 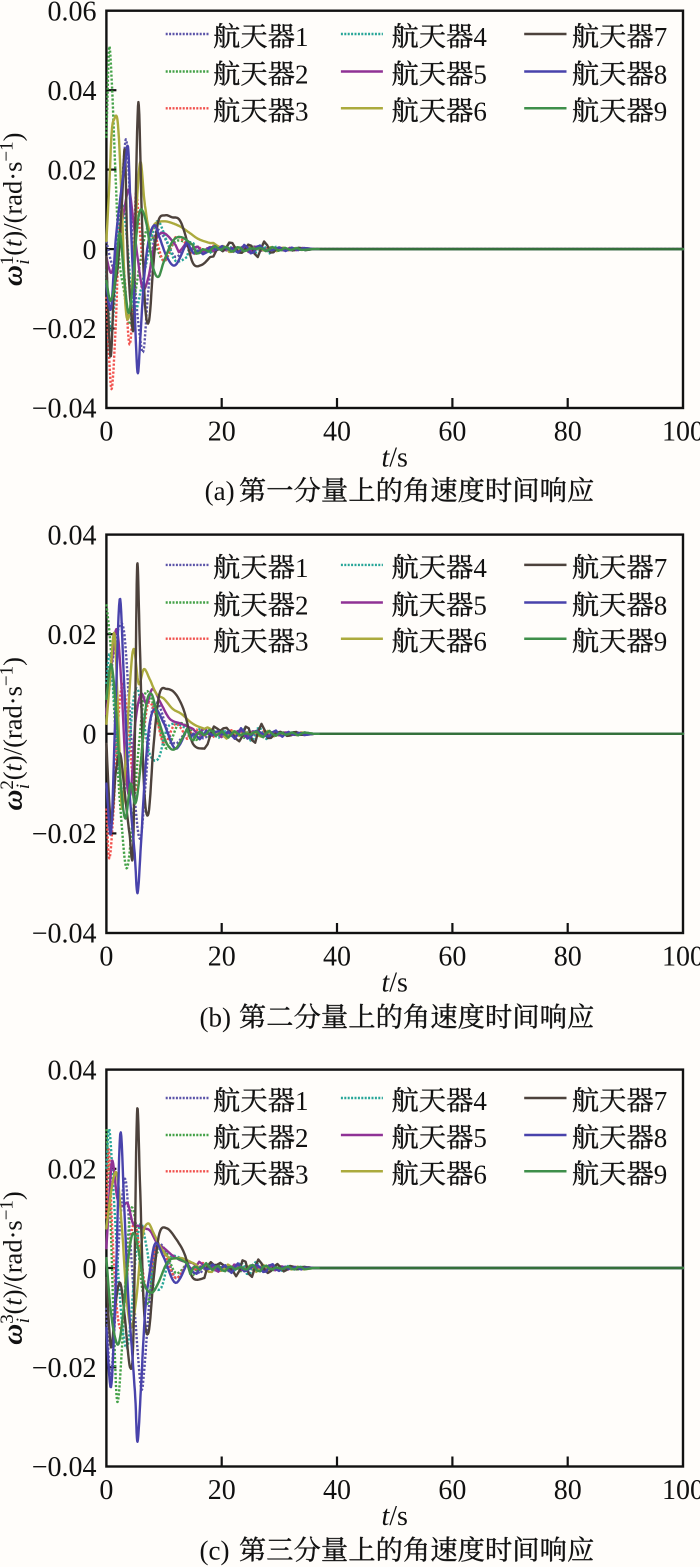 What do you see at coordinates (17, 210) in the screenshot?
I see `svg-text: ω1i(t)/(rad·s−1)` at bounding box center [17, 210].